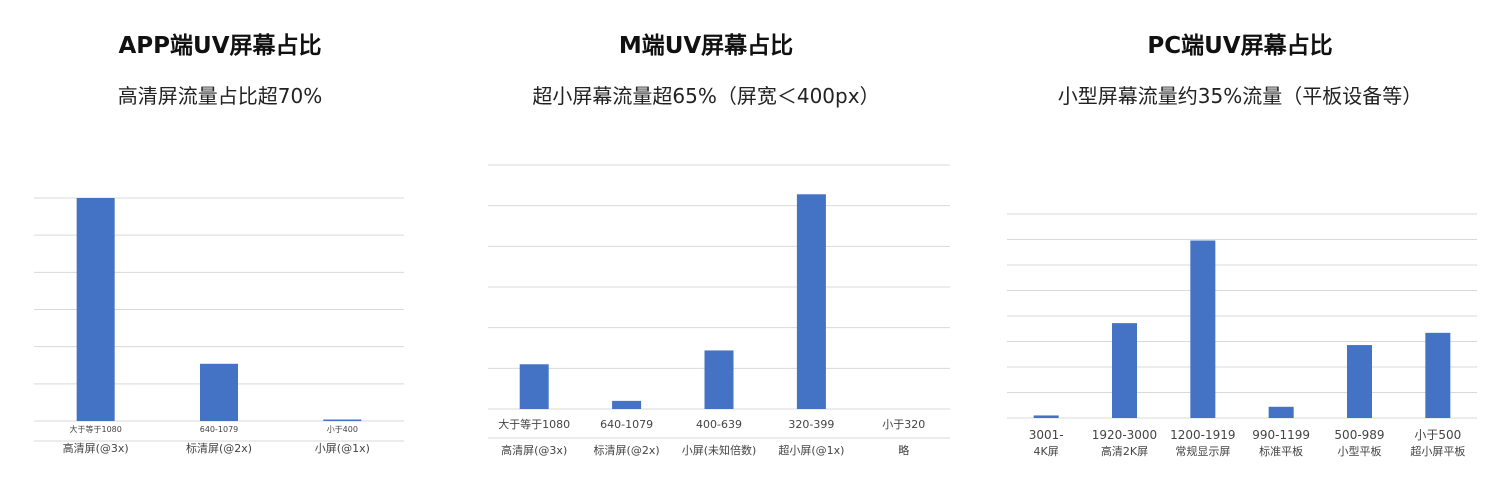 The image size is (1500, 480). Describe the element at coordinates (626, 424) in the screenshot. I see `m-category-label: 640-1079` at that location.